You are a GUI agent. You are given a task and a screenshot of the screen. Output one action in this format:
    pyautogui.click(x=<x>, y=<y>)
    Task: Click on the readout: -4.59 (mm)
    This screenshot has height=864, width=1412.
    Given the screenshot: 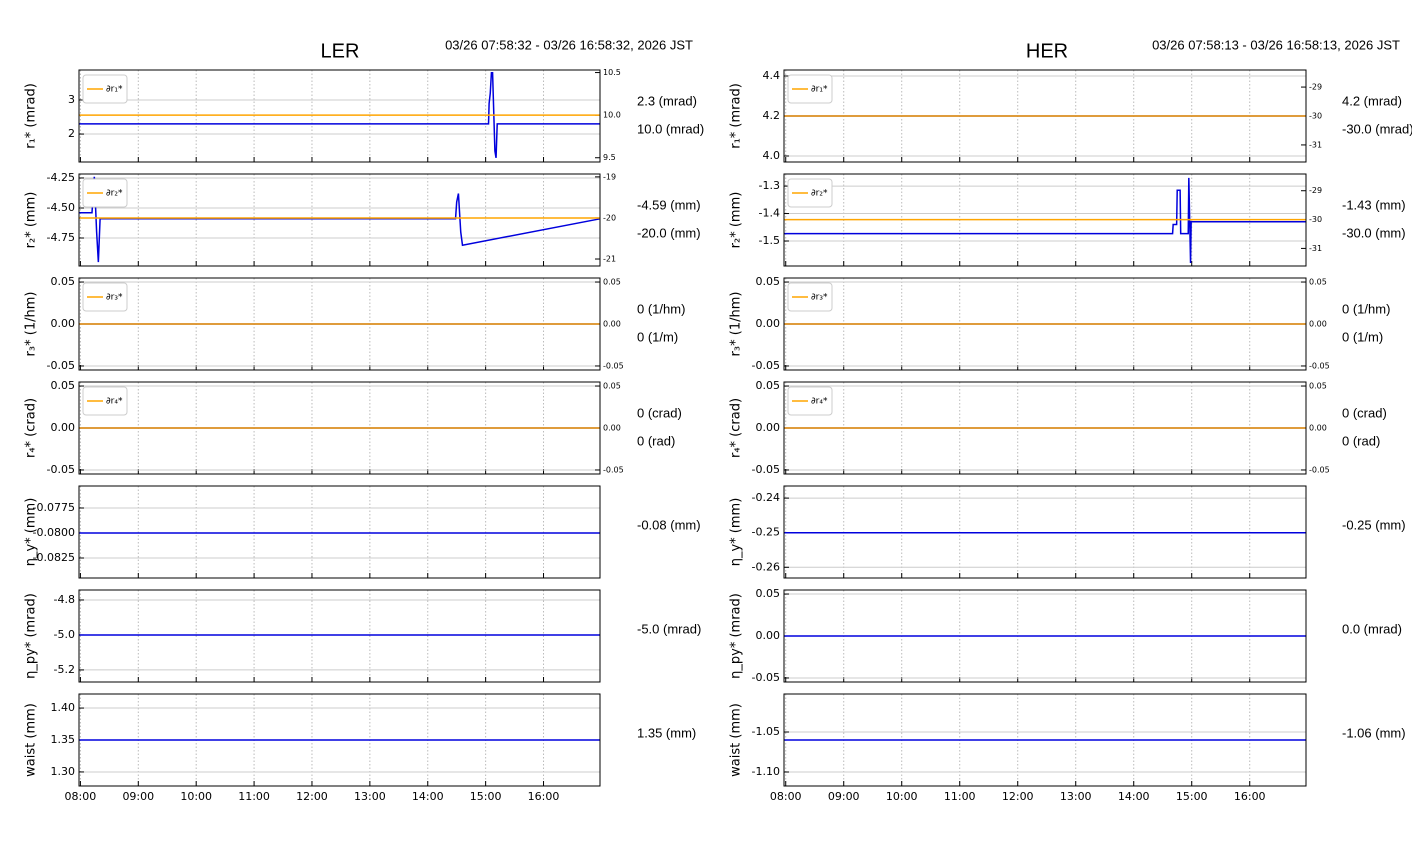 What is the action you would take?
    pyautogui.click(x=669, y=204)
    